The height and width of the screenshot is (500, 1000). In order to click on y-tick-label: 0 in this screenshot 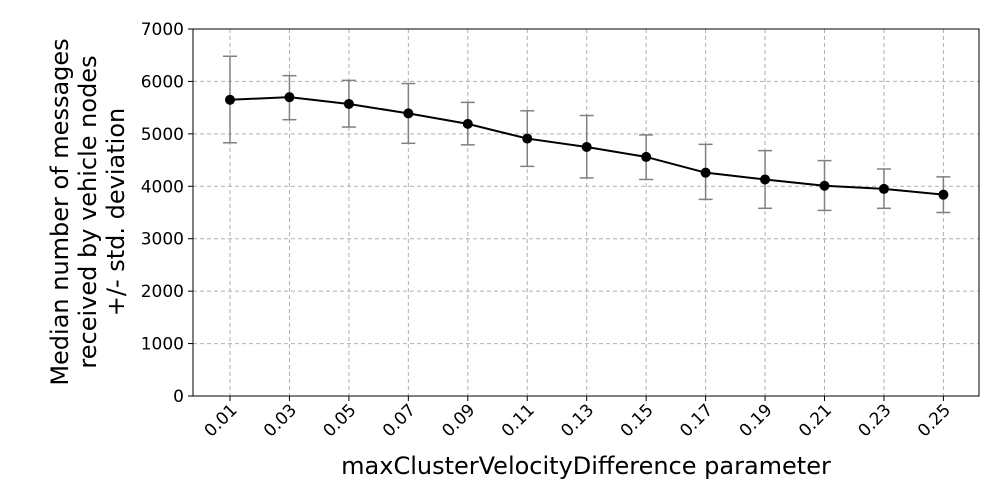, I will do `click(178, 397)`.